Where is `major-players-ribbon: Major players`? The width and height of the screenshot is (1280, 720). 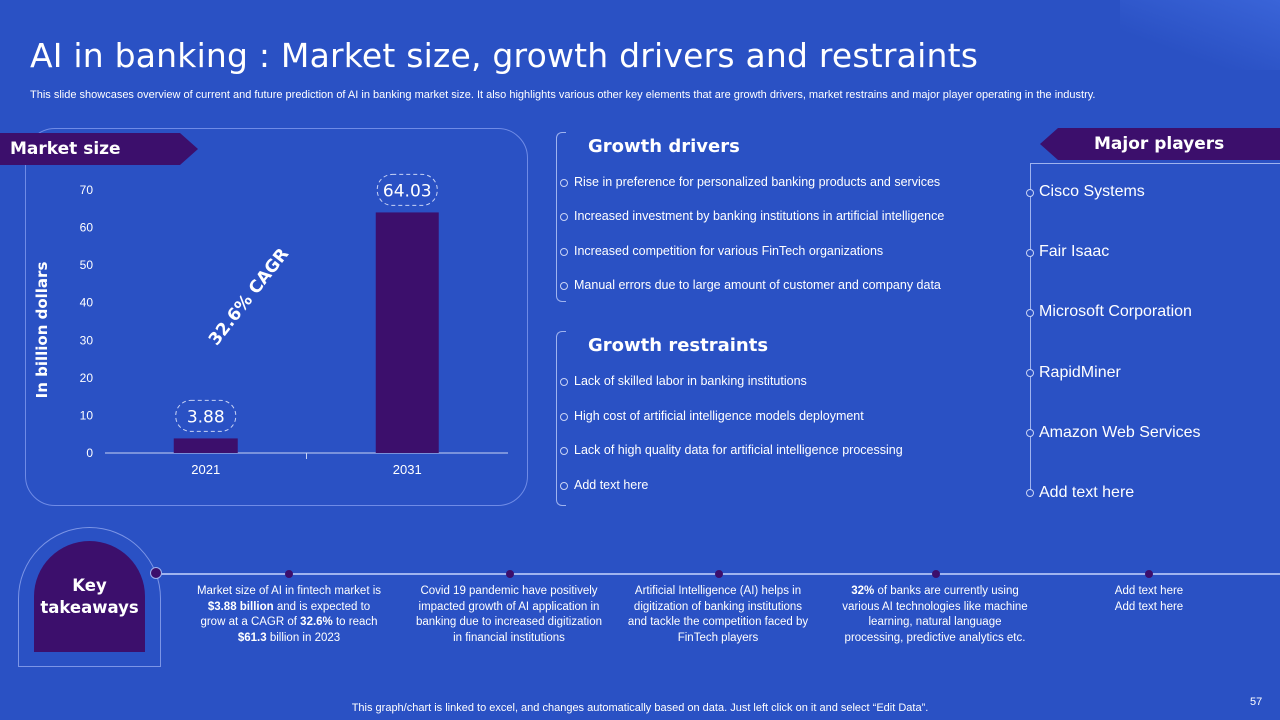 major-players-ribbon: Major players is located at coordinates (1160, 144).